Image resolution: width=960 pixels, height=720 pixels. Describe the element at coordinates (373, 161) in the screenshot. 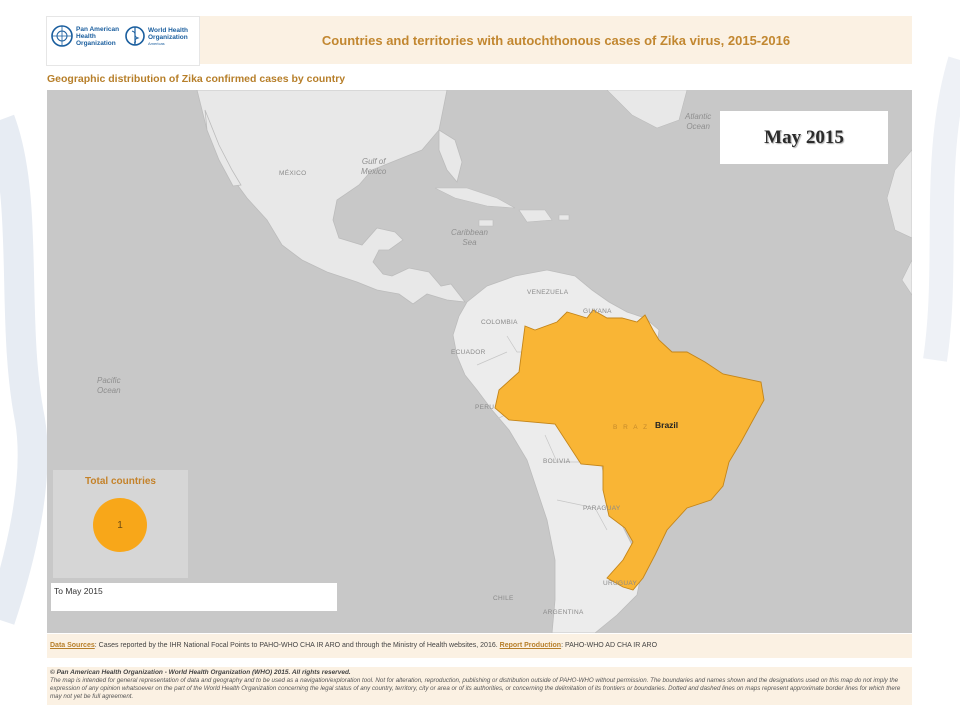

I see `sea-label-gulf-line1: Gulf of` at that location.